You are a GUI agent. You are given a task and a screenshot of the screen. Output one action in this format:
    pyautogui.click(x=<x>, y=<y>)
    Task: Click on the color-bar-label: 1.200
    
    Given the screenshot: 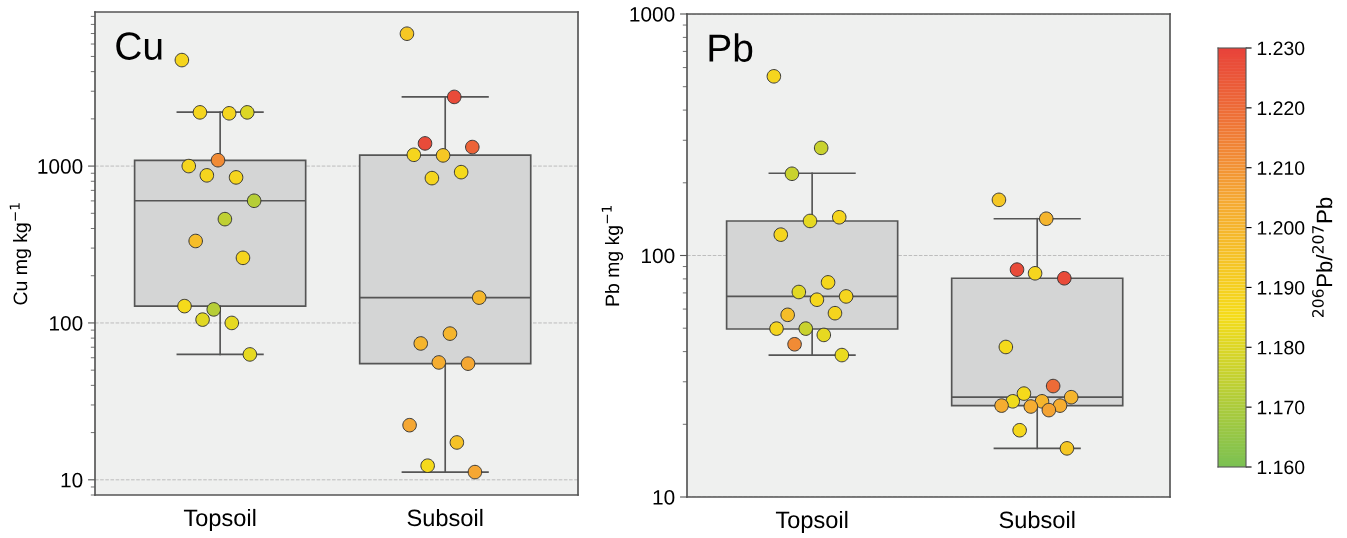 What is the action you would take?
    pyautogui.click(x=1281, y=228)
    